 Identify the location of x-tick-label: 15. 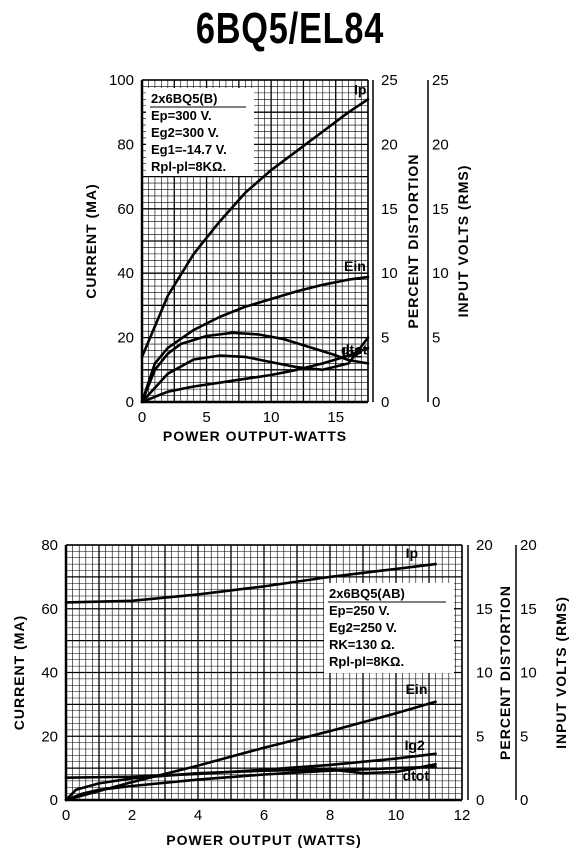
(335, 417).